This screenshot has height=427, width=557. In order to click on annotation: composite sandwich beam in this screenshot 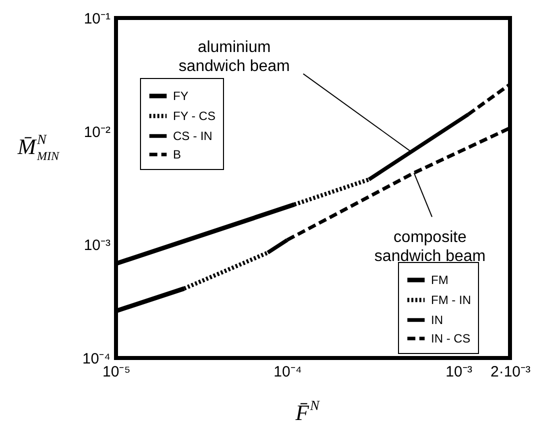, I will do `click(430, 246)`.